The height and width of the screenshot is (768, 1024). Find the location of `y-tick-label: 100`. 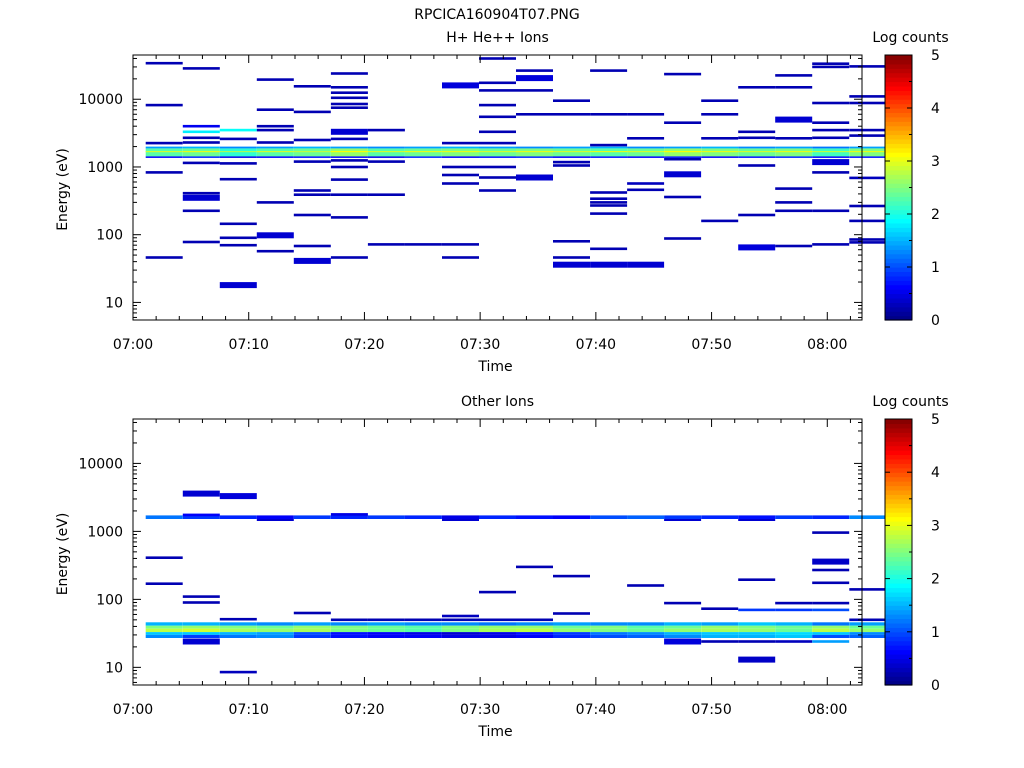

y-tick-label: 100 is located at coordinates (109, 600).